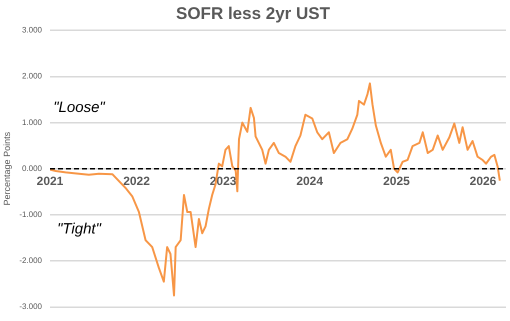 Image resolution: width=510 pixels, height=321 pixels. Describe the element at coordinates (31, 261) in the screenshot. I see `y-tick-label: -2.000` at that location.